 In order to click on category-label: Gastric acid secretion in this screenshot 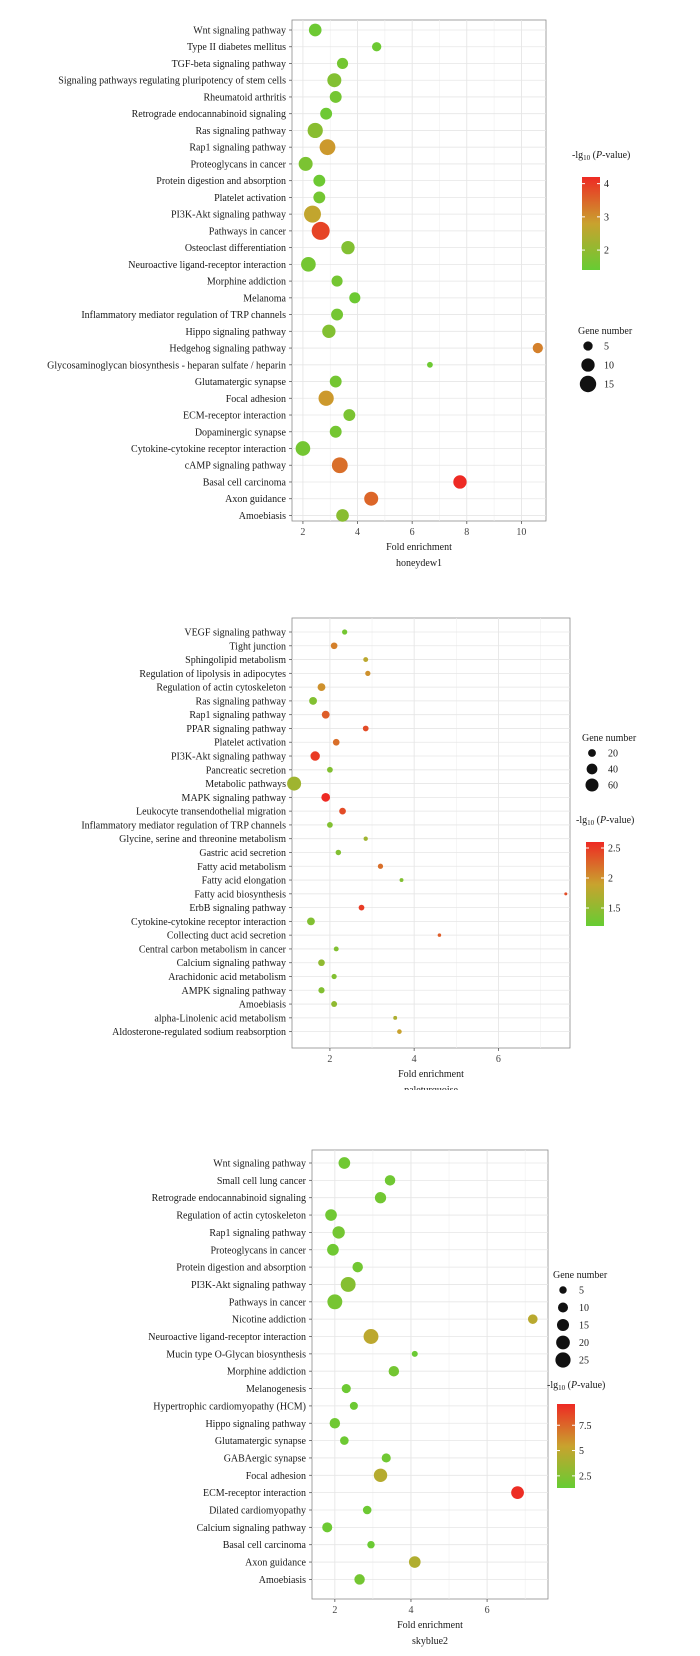, I will do `click(242, 853)`.